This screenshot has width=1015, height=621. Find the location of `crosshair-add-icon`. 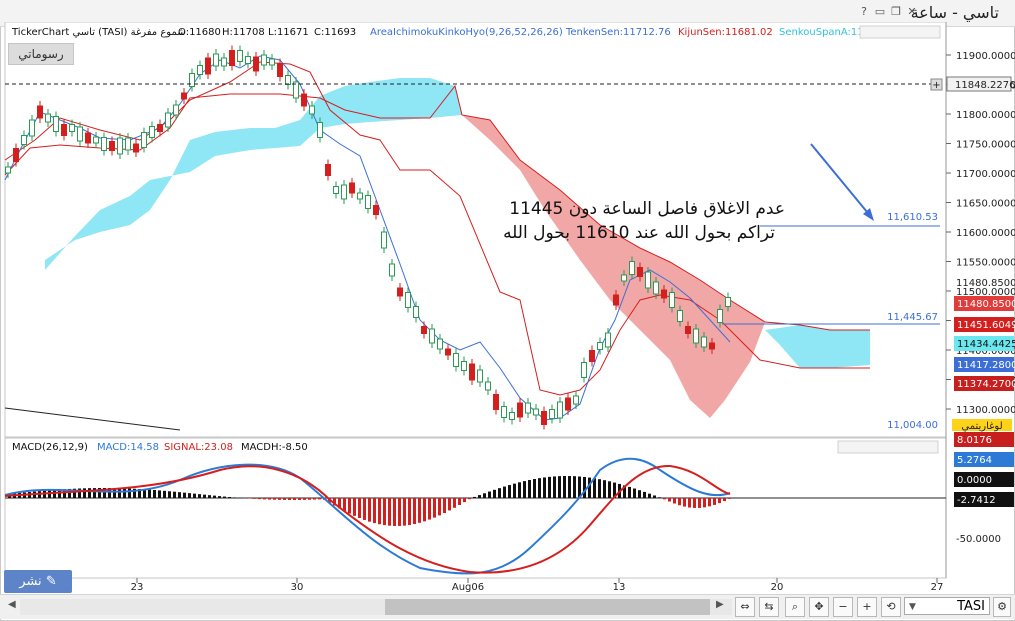

crosshair-add-icon is located at coordinates (936, 84).